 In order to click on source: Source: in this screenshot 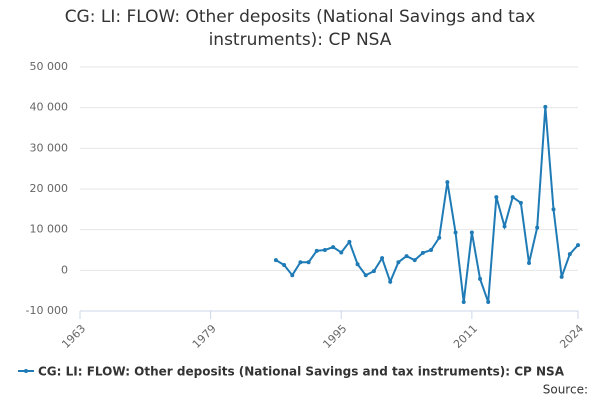, I will do `click(565, 390)`.